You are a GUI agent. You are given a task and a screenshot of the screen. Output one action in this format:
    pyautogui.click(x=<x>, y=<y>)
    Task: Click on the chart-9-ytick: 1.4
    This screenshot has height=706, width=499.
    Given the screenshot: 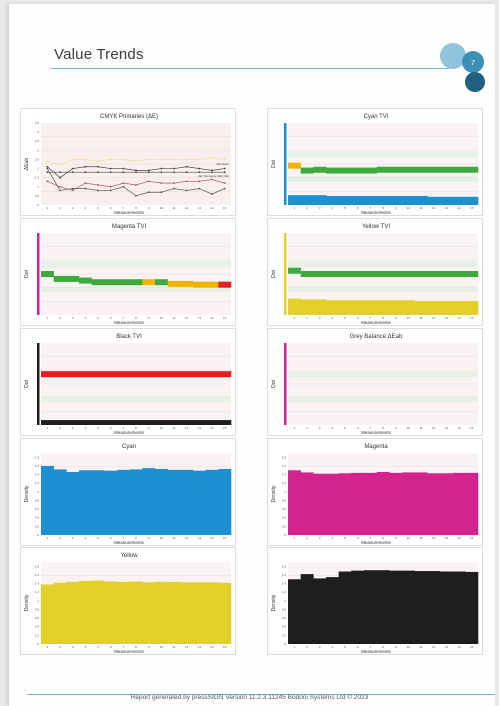 What is the action you would take?
    pyautogui.click(x=284, y=584)
    